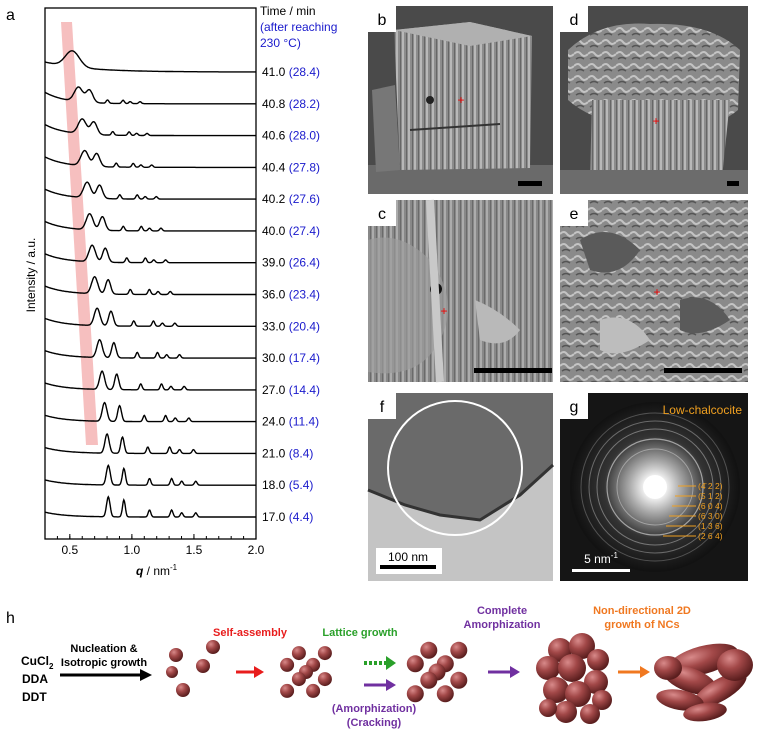  What do you see at coordinates (304, 231) in the screenshot?
I see `time-after-value: (27.4)` at bounding box center [304, 231].